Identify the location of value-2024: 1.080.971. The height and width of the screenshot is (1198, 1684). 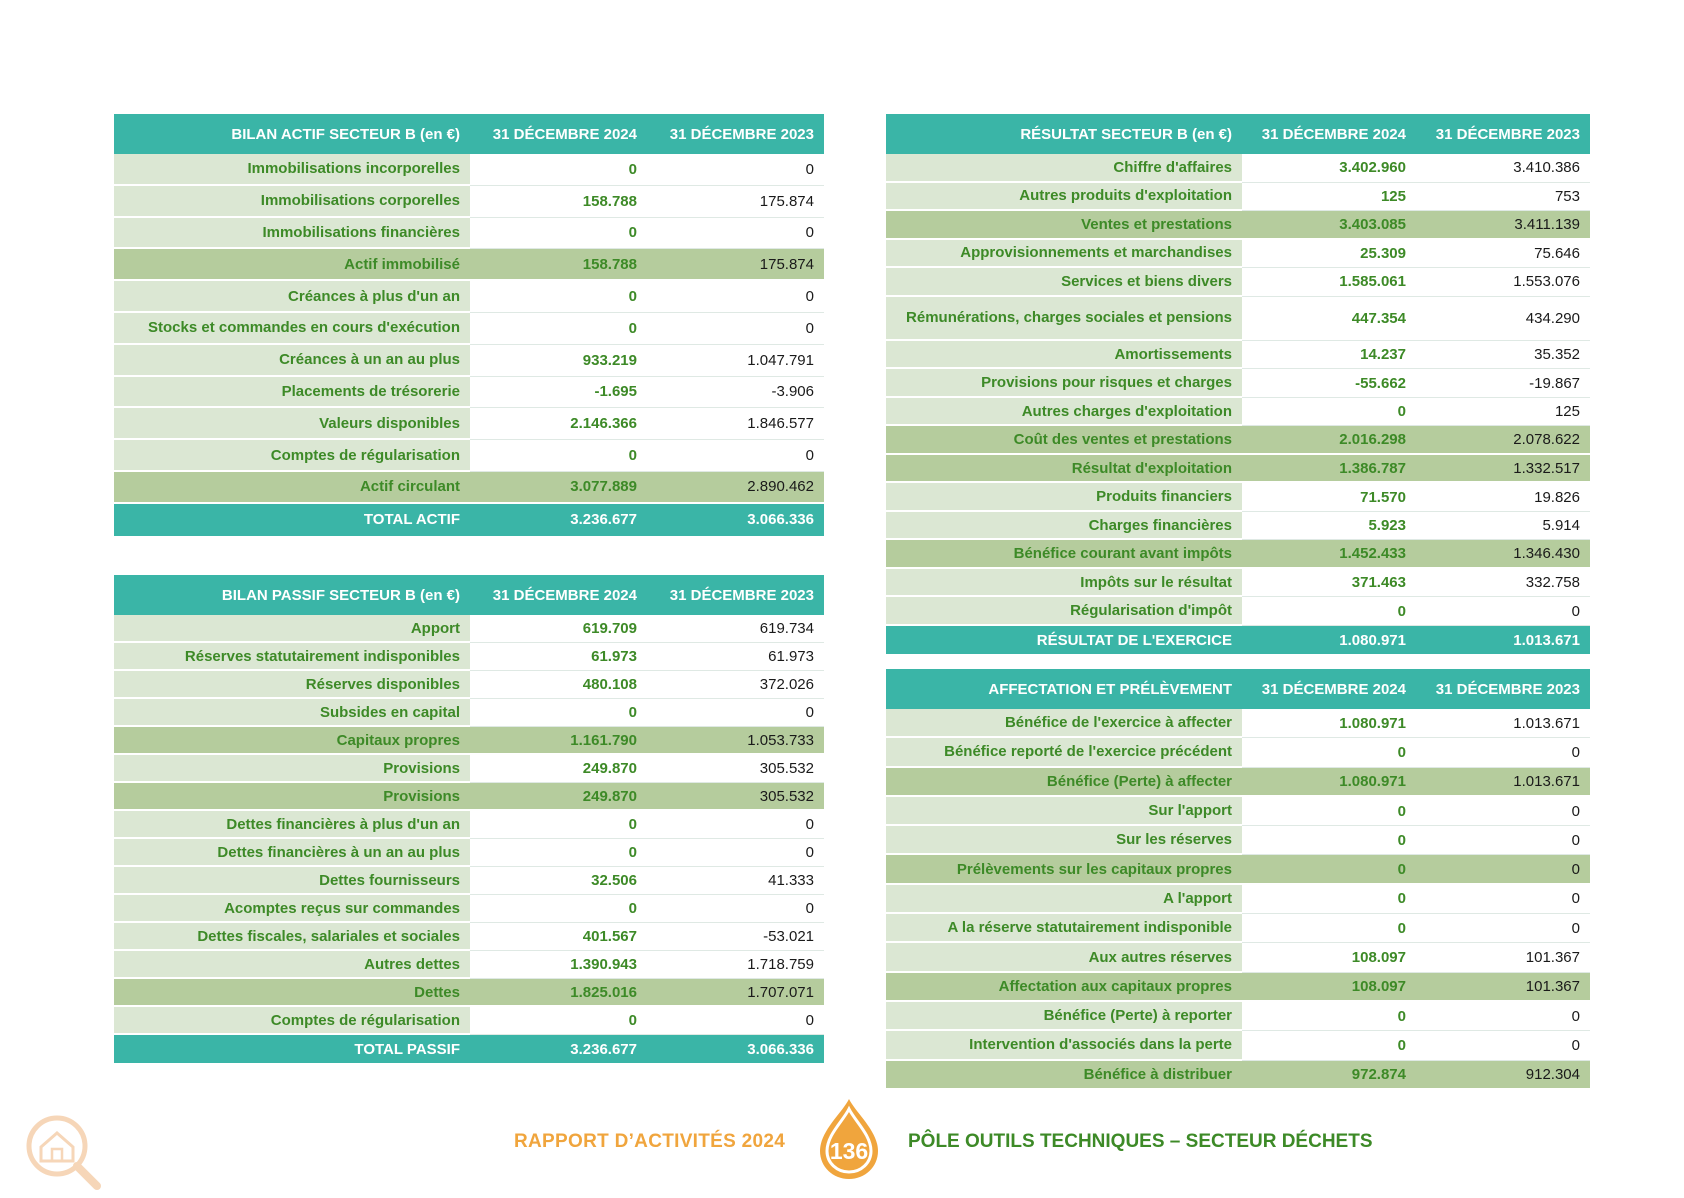
(1329, 724).